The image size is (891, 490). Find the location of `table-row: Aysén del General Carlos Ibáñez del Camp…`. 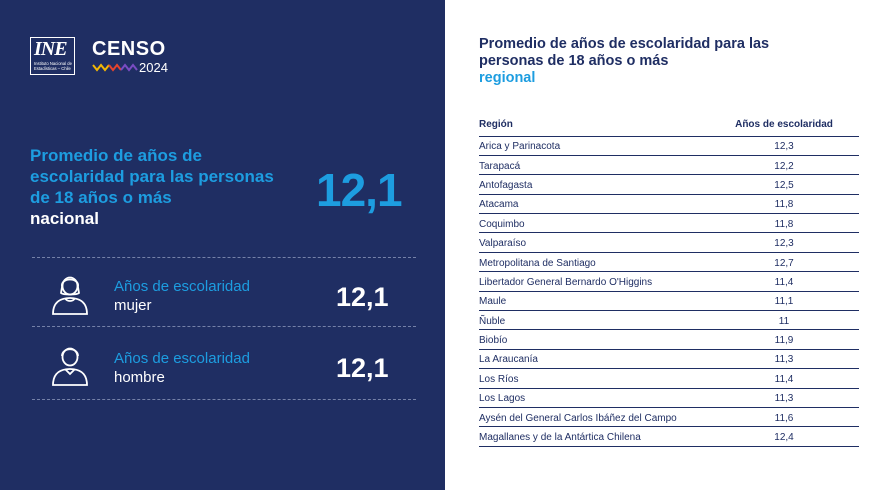

table-row: Aysén del General Carlos Ibáñez del Camp… is located at coordinates (669, 417).